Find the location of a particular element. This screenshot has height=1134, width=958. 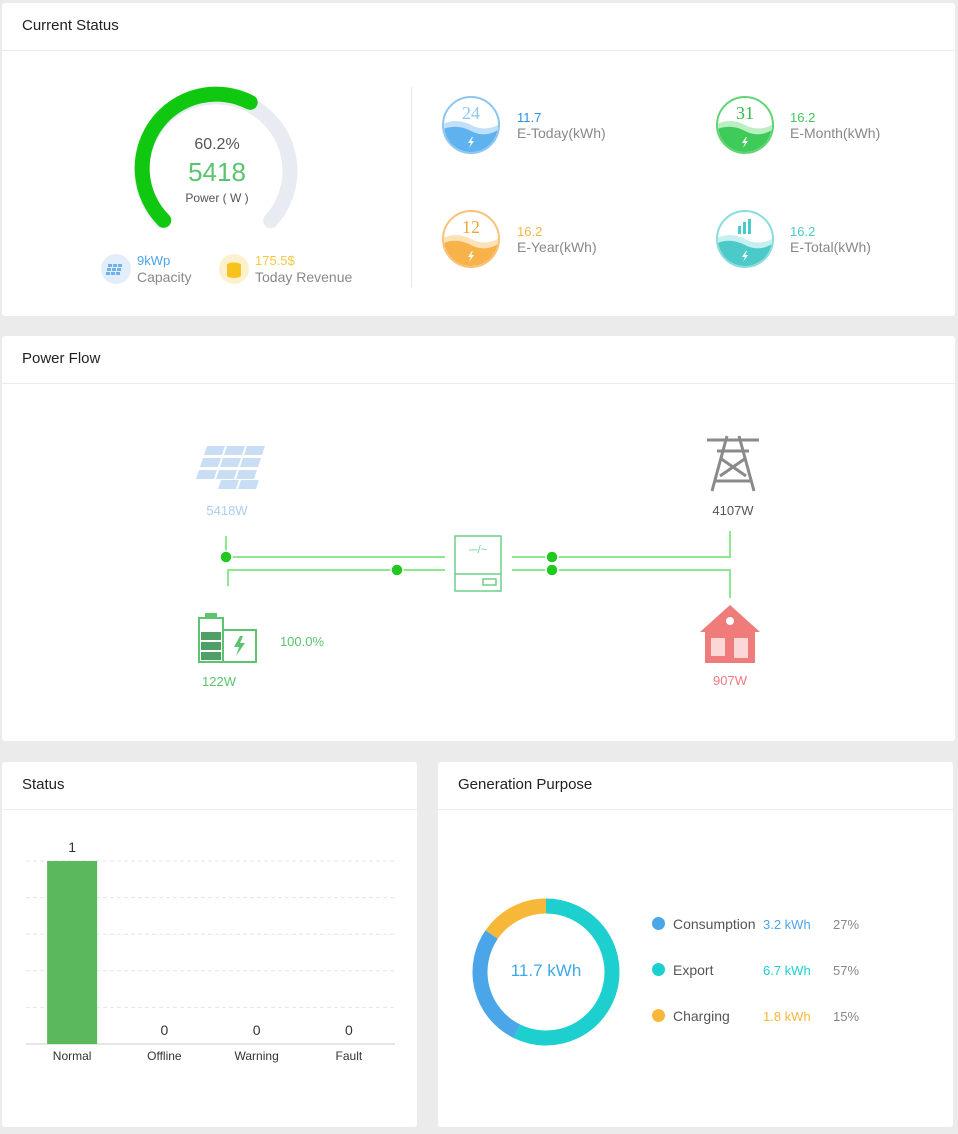

battery-icon is located at coordinates (227, 638).